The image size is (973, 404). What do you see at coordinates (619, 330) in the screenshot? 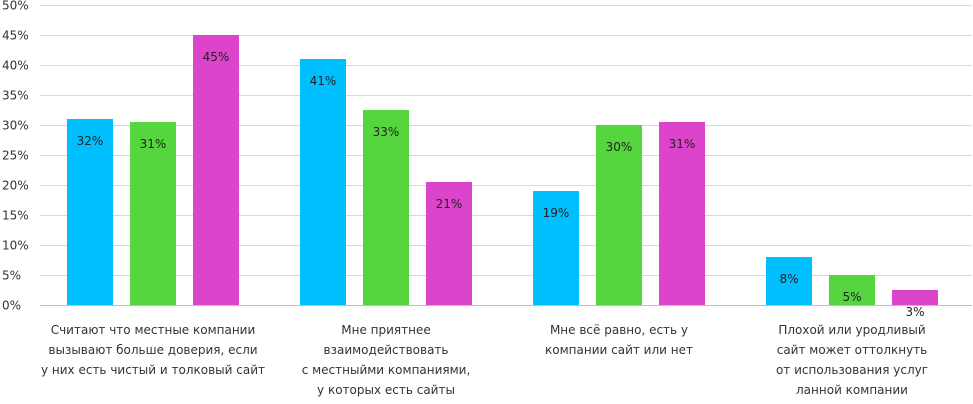
I see `category-label-line: Мне всё равно, есть у` at bounding box center [619, 330].